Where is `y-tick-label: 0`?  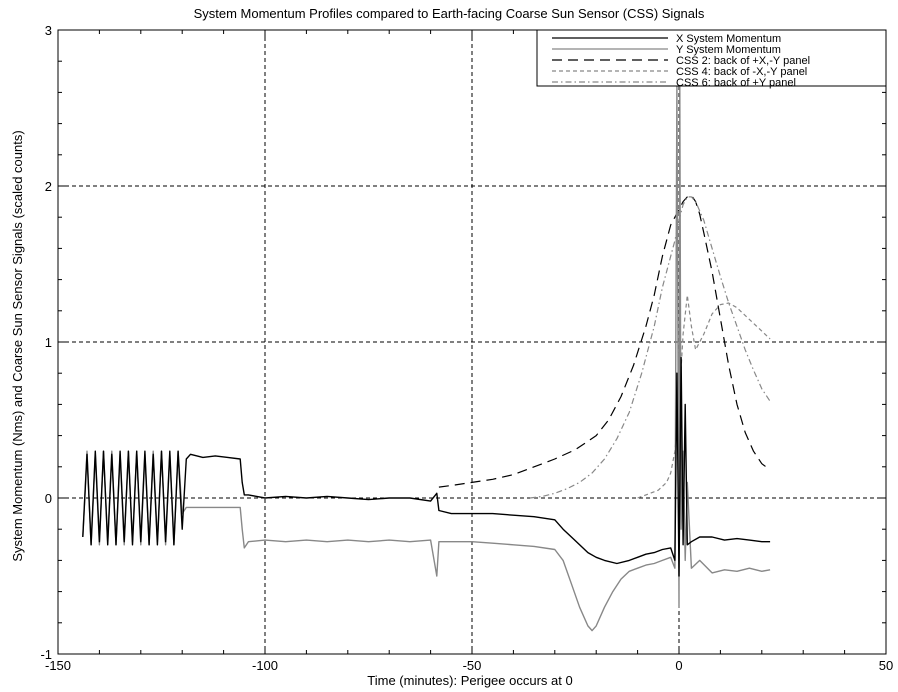
y-tick-label: 0 is located at coordinates (48, 498).